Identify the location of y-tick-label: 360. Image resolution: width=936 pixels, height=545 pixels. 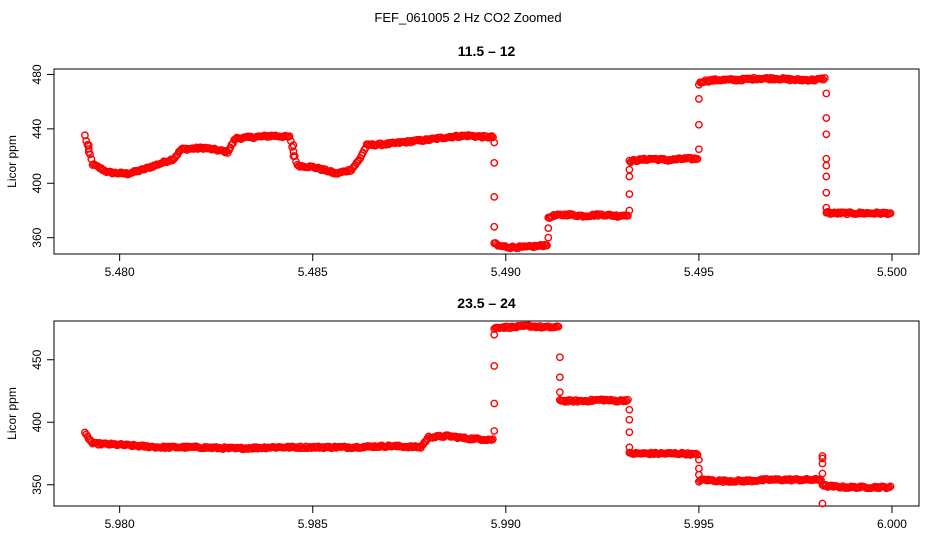
(37, 237).